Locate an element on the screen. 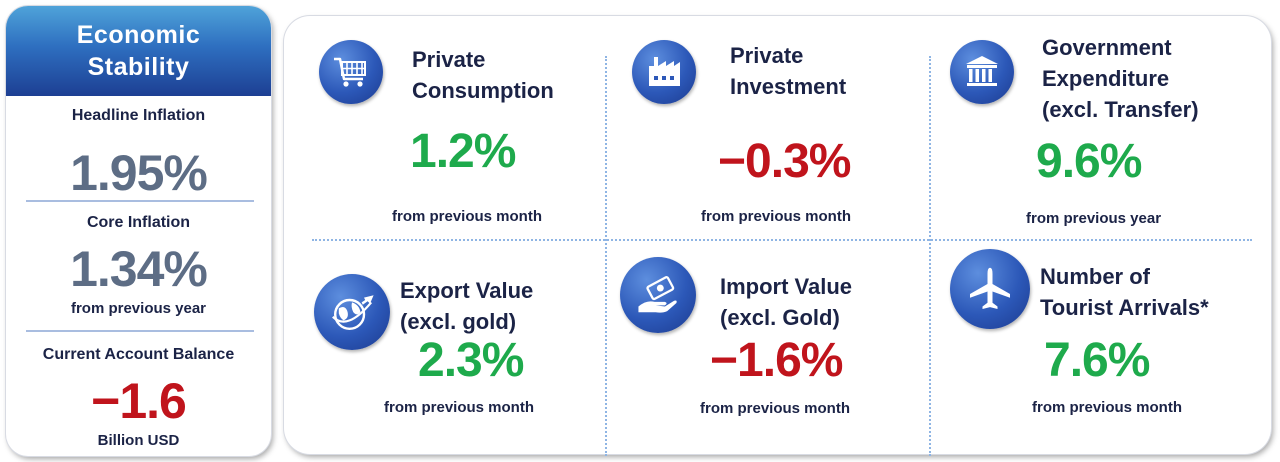 This screenshot has width=1280, height=462. globe-plane-icon is located at coordinates (352, 312).